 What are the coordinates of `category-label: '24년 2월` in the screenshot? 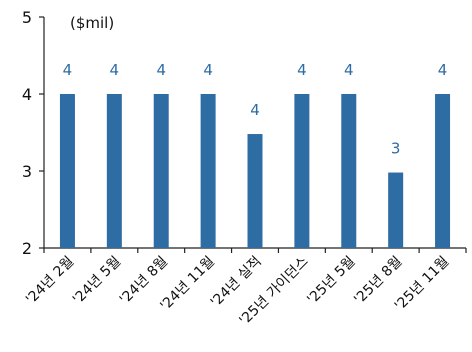 It's located at (50, 281).